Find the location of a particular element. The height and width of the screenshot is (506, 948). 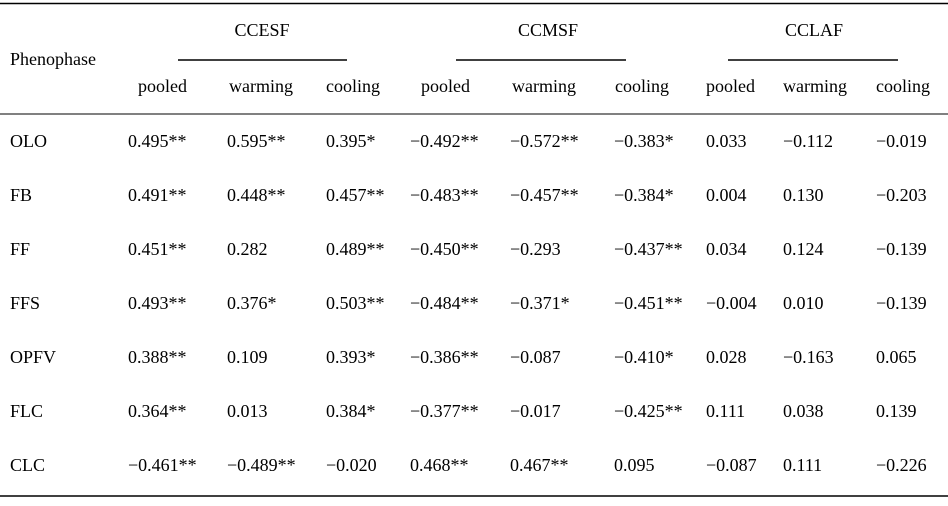

cell: −0.384* is located at coordinates (644, 195).